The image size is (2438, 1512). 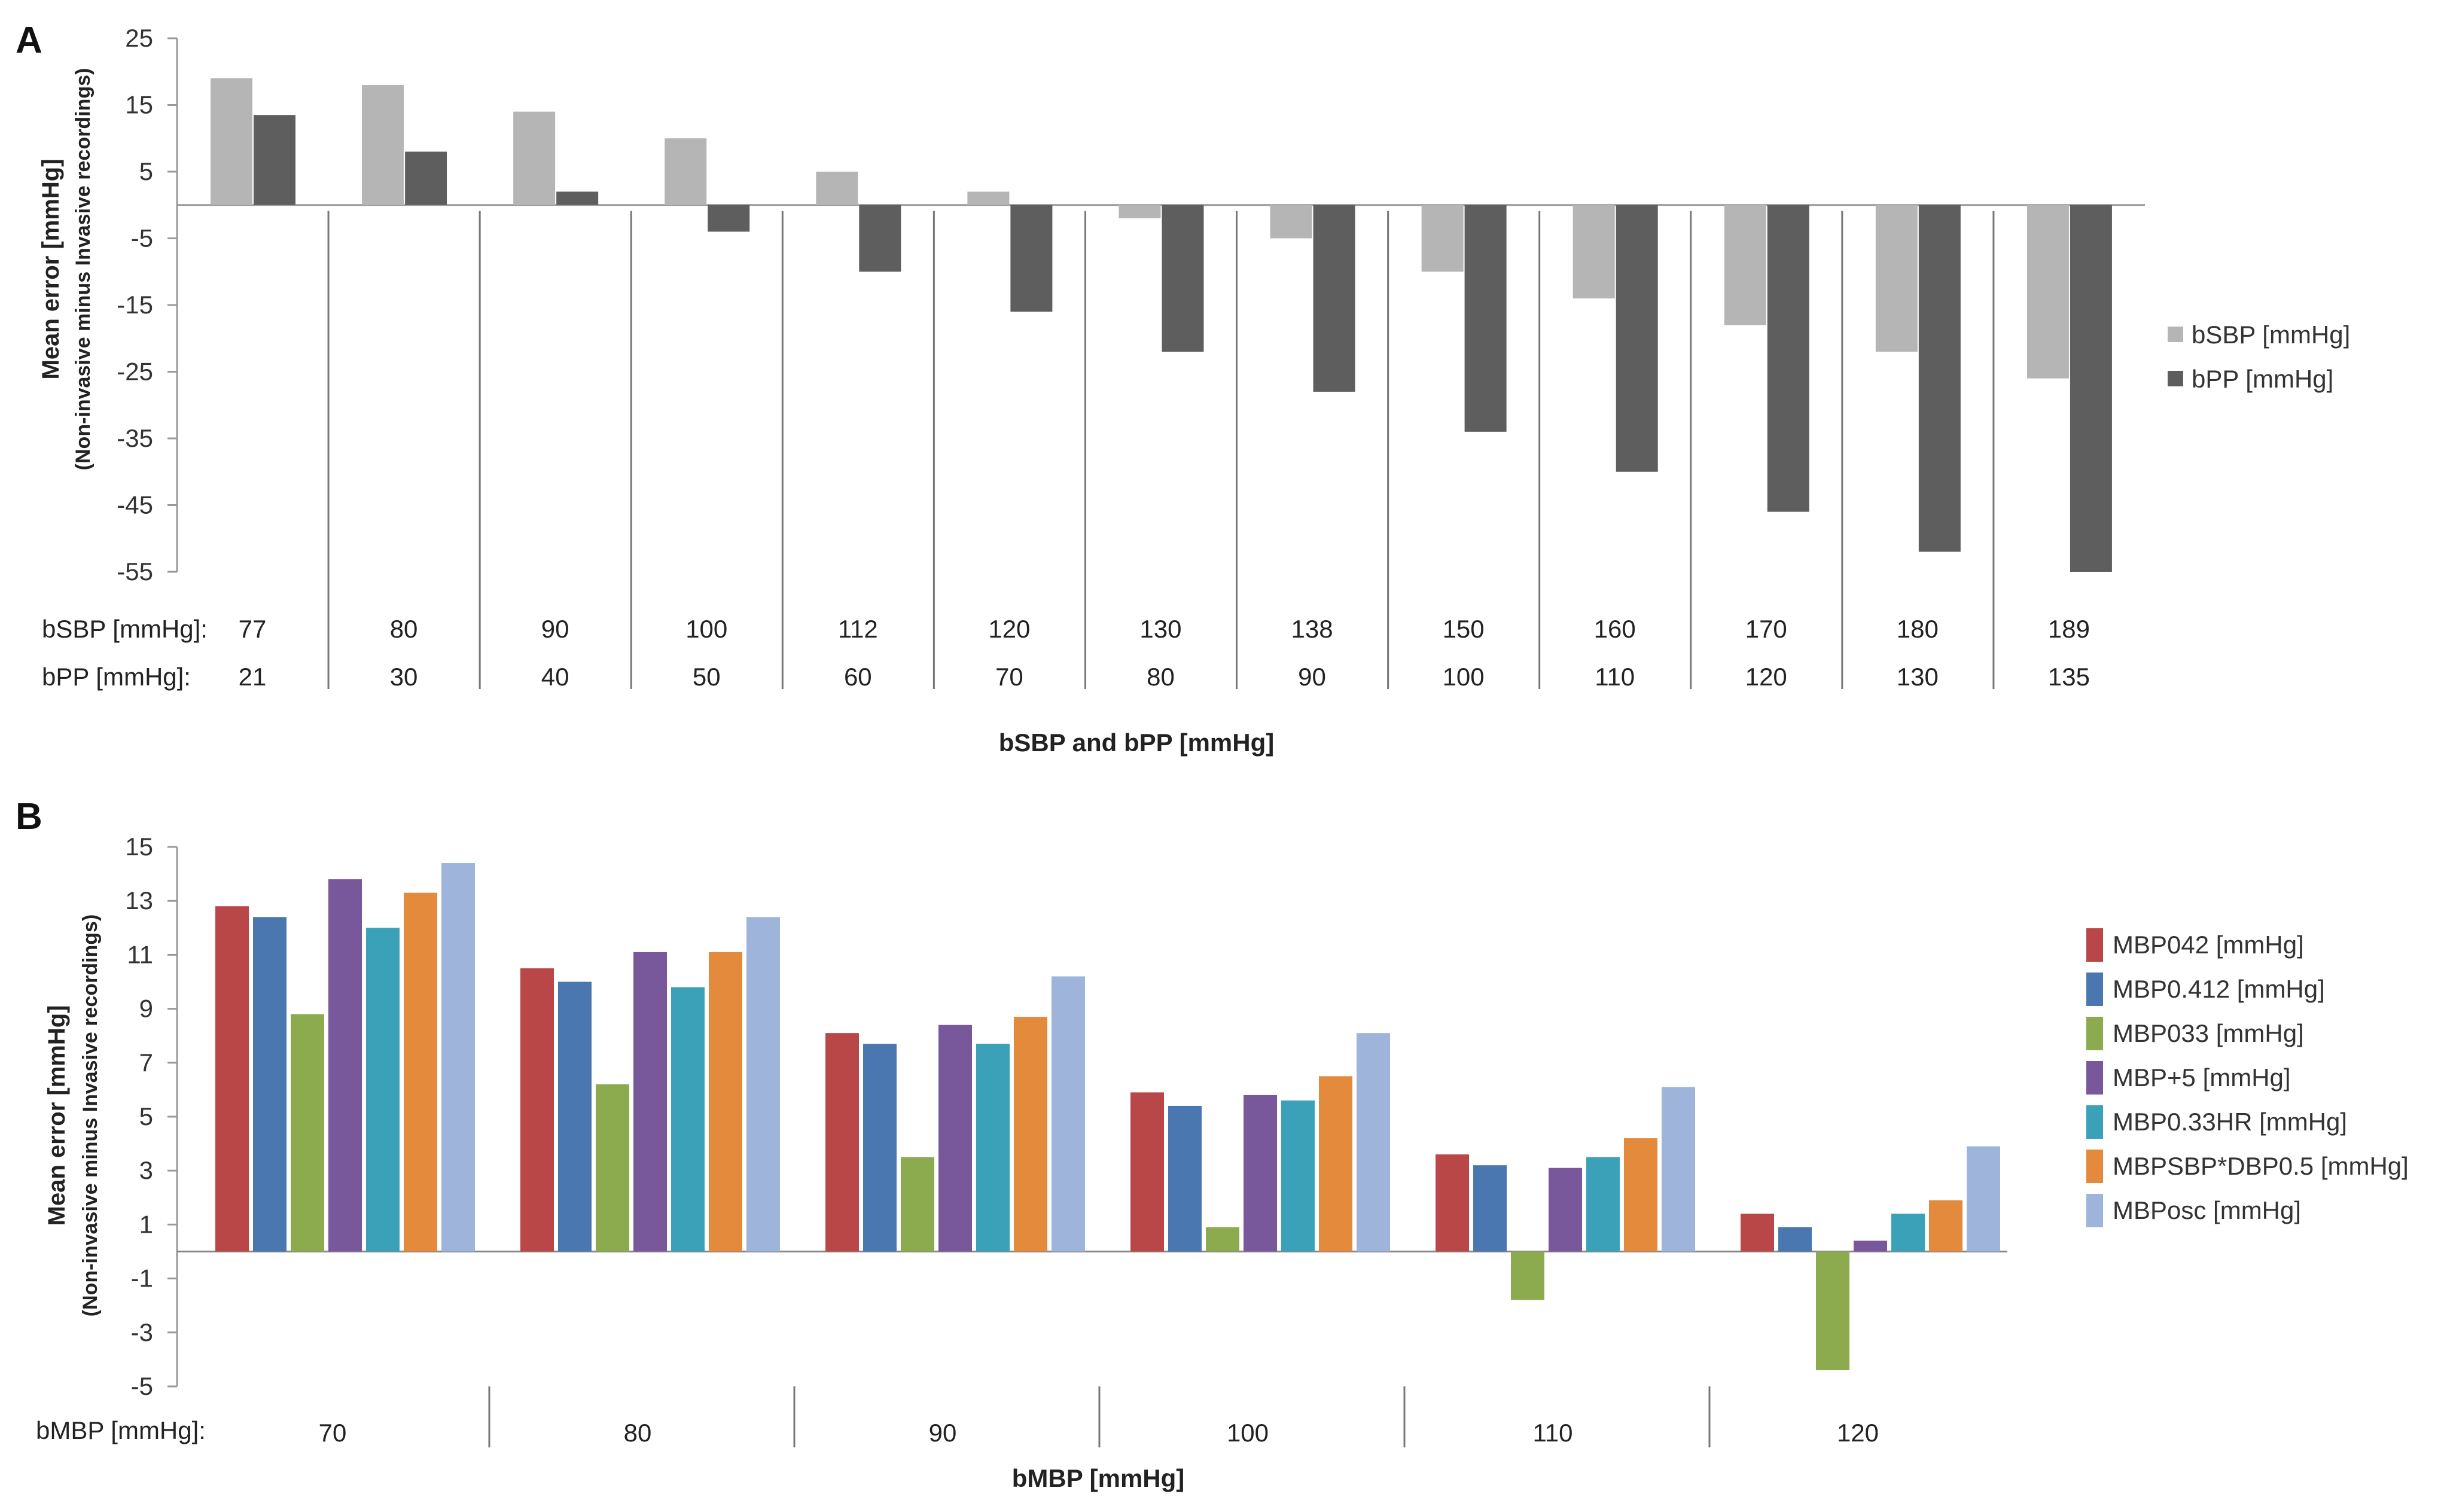 What do you see at coordinates (333, 1433) in the screenshot?
I see `category-label: 70` at bounding box center [333, 1433].